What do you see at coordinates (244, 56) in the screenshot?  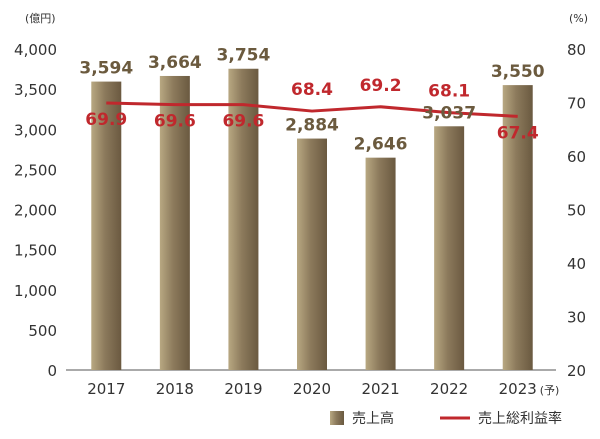 I see `bar-value-label: 3,754` at bounding box center [244, 56].